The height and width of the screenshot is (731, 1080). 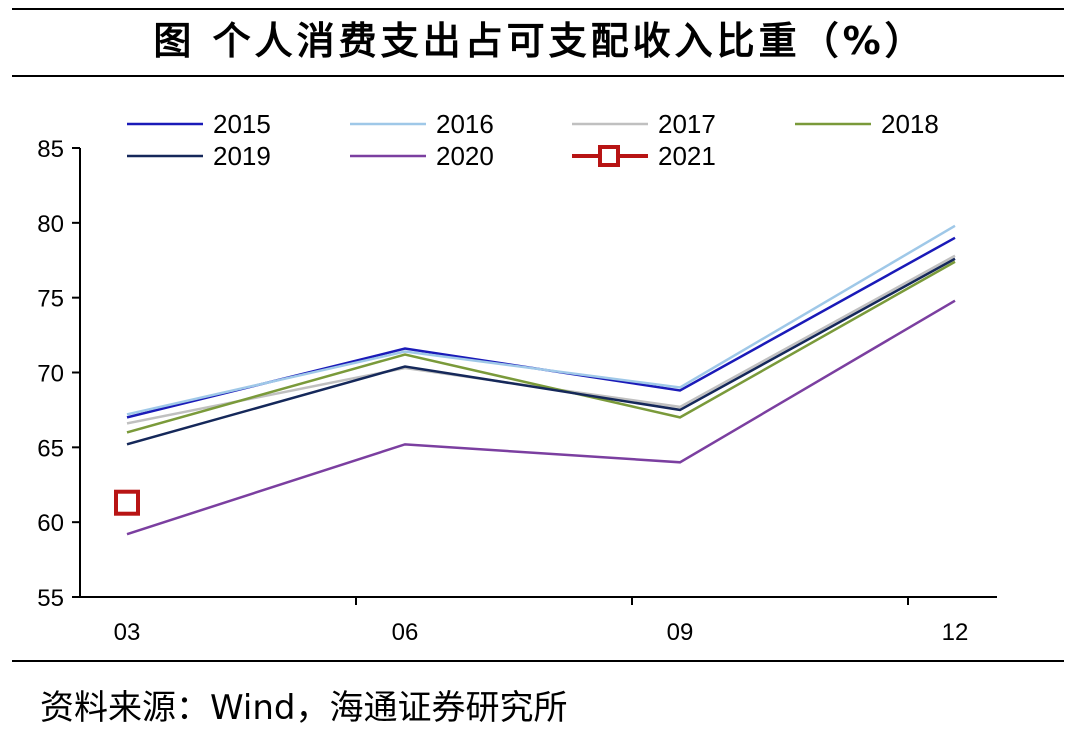 What do you see at coordinates (465, 156) in the screenshot?
I see `legend-label-2020: 2020` at bounding box center [465, 156].